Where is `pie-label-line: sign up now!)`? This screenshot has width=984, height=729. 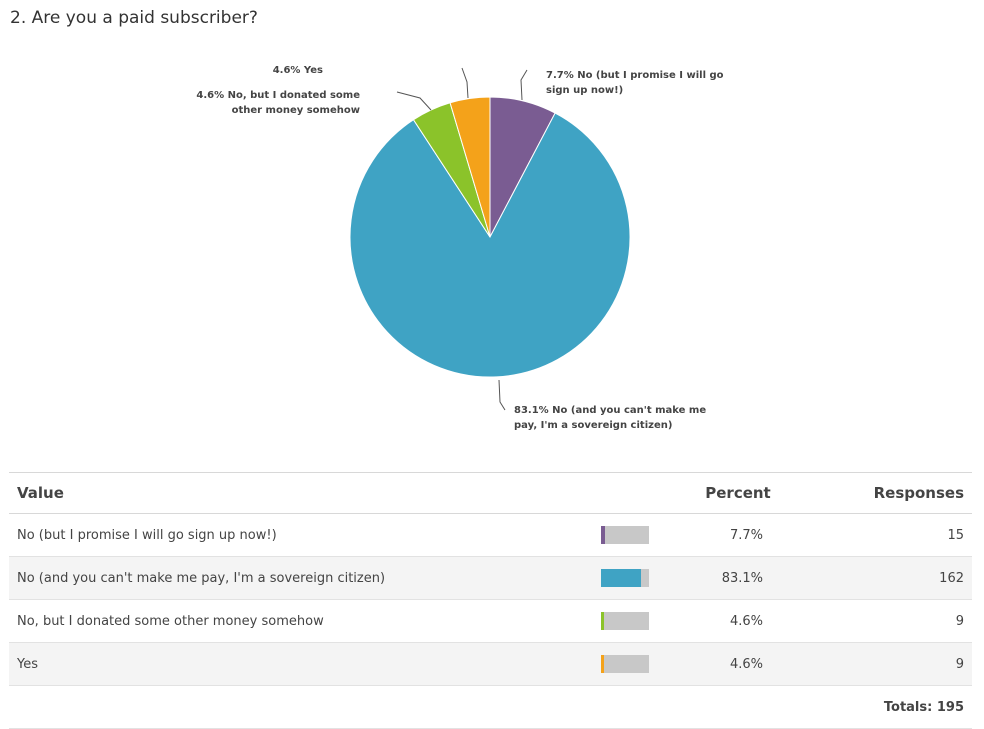
pie-label-line: sign up now!) is located at coordinates (584, 90).